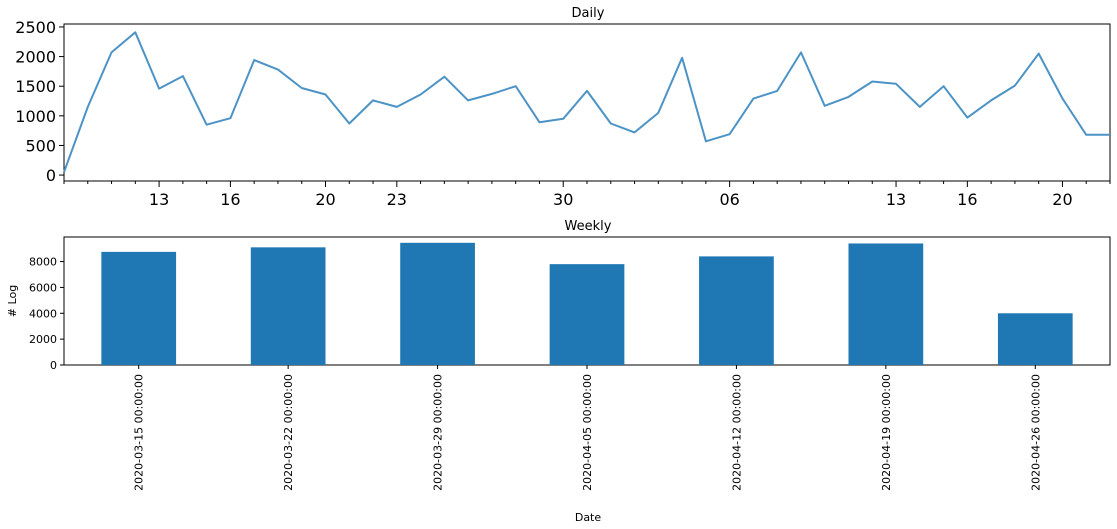  I want to click on weekly-chart-title: Weekly, so click(588, 226).